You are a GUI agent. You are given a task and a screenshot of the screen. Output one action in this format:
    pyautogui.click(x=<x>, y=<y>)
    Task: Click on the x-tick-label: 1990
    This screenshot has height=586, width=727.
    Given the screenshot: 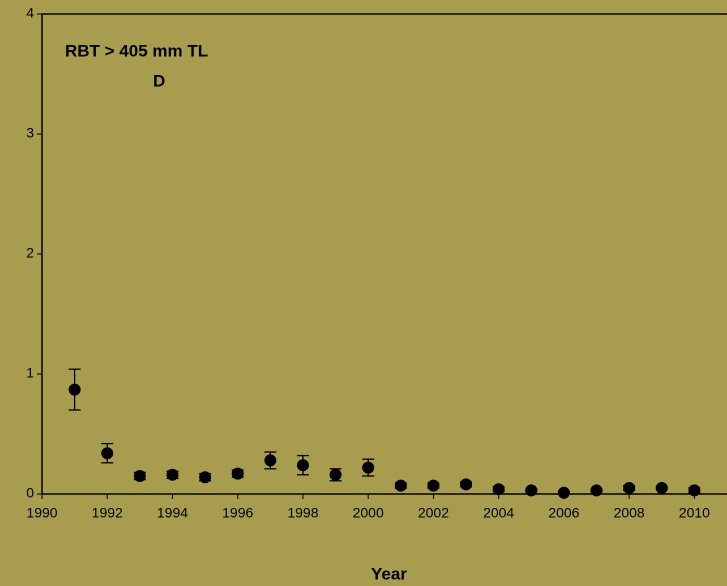 What is the action you would take?
    pyautogui.click(x=41, y=513)
    